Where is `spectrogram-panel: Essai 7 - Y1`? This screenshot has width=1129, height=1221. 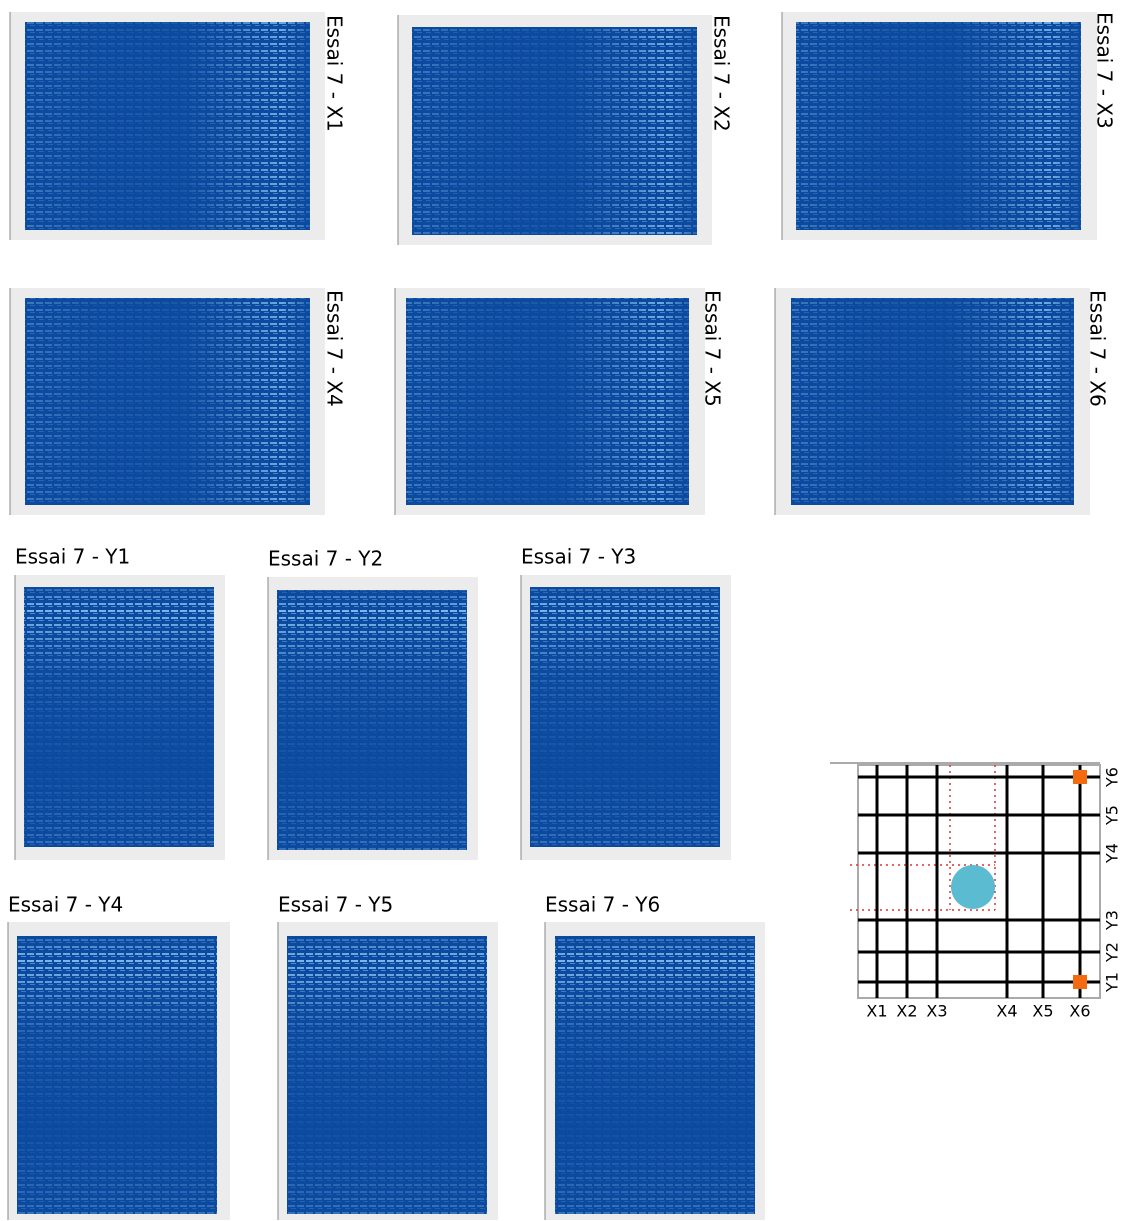
spectrogram-panel: Essai 7 - Y1 is located at coordinates (119, 702).